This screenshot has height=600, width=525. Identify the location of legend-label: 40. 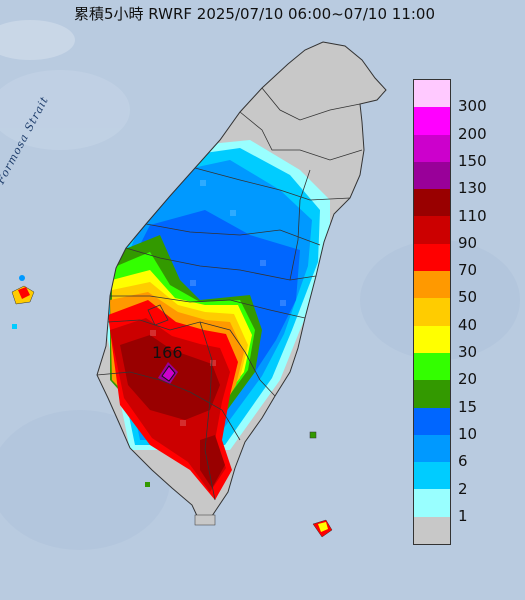
(468, 324).